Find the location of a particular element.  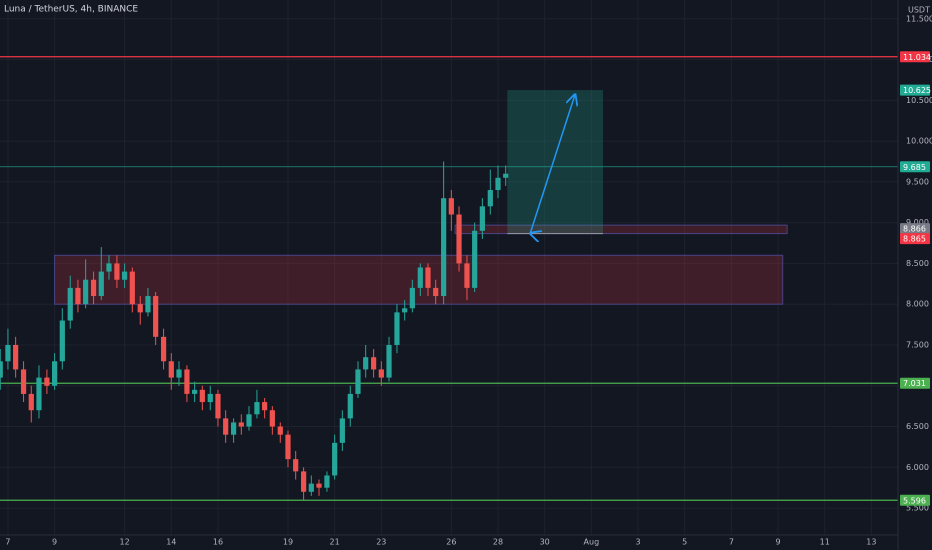

x-tick-label: 5 is located at coordinates (684, 542).